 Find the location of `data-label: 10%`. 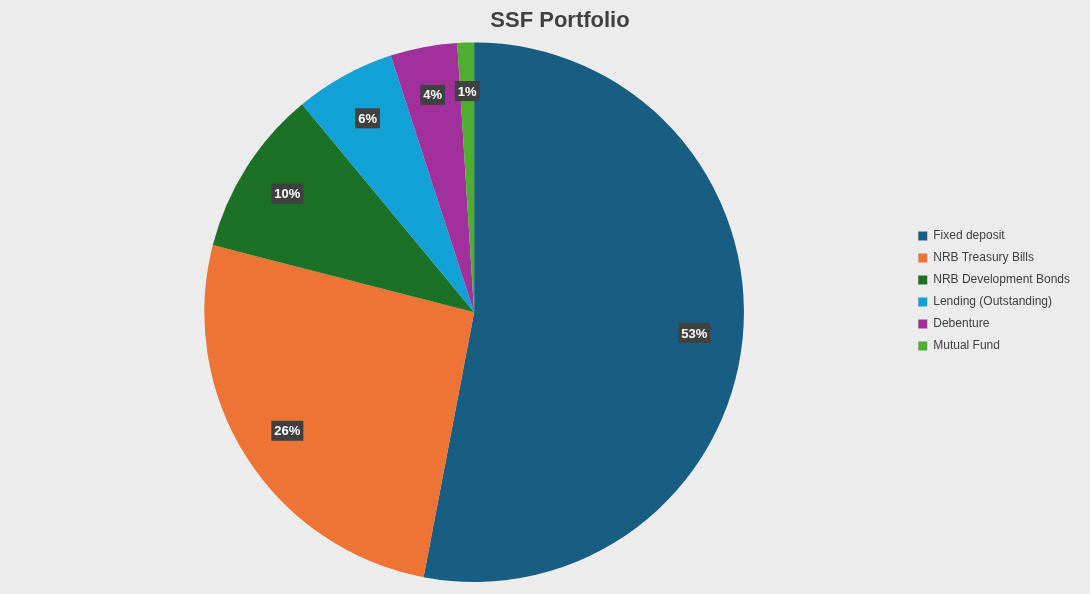

data-label: 10% is located at coordinates (287, 194).